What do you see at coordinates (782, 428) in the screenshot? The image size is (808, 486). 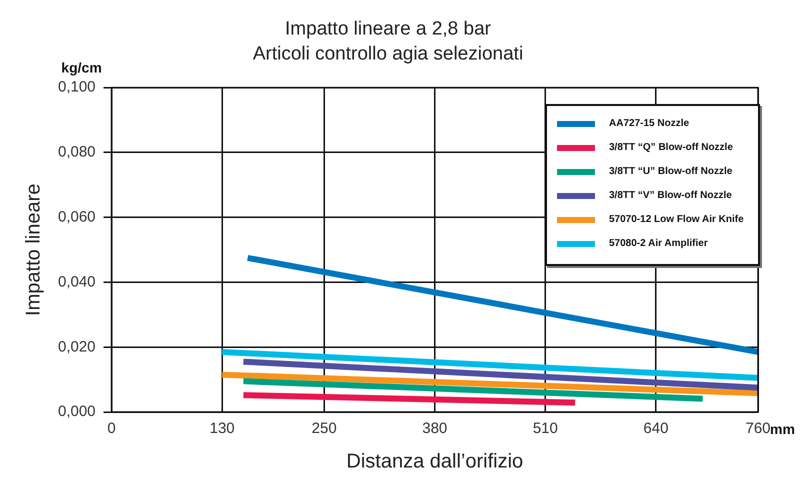 I see `text: mm` at bounding box center [782, 428].